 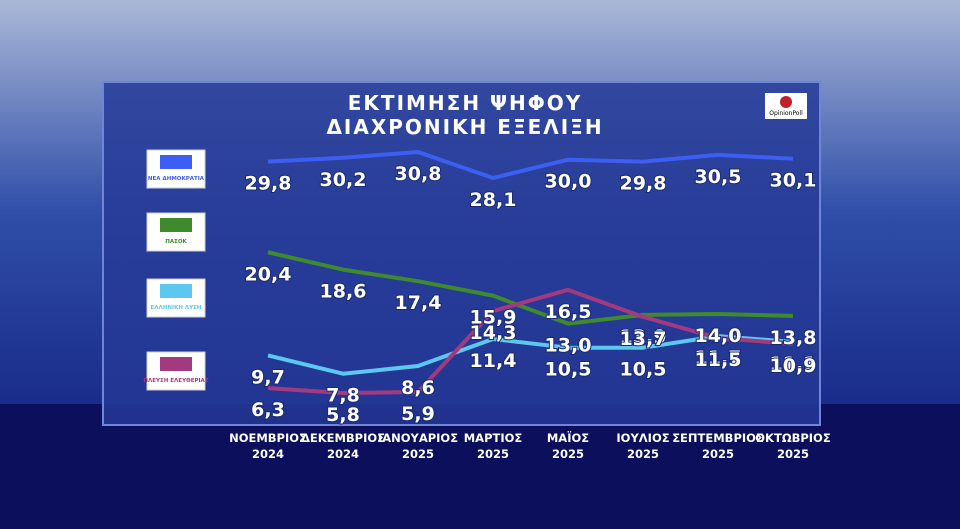 I want to click on data-label: 11,5, so click(x=718, y=360).